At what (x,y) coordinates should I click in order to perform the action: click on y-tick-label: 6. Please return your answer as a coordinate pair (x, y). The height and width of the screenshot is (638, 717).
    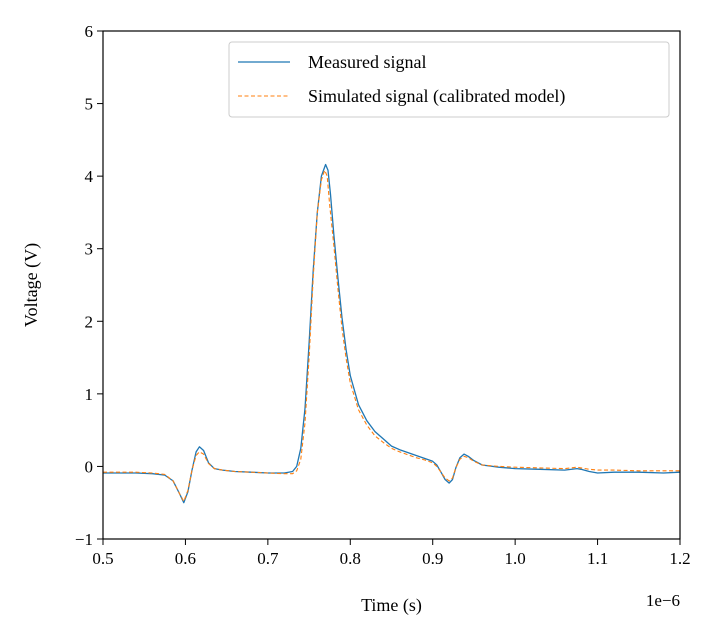
    Looking at the image, I should click on (89, 31).